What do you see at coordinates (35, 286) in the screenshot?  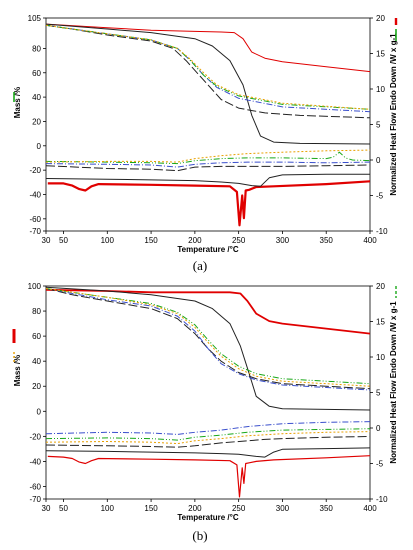 I see `y-tick-label: 100` at bounding box center [35, 286].